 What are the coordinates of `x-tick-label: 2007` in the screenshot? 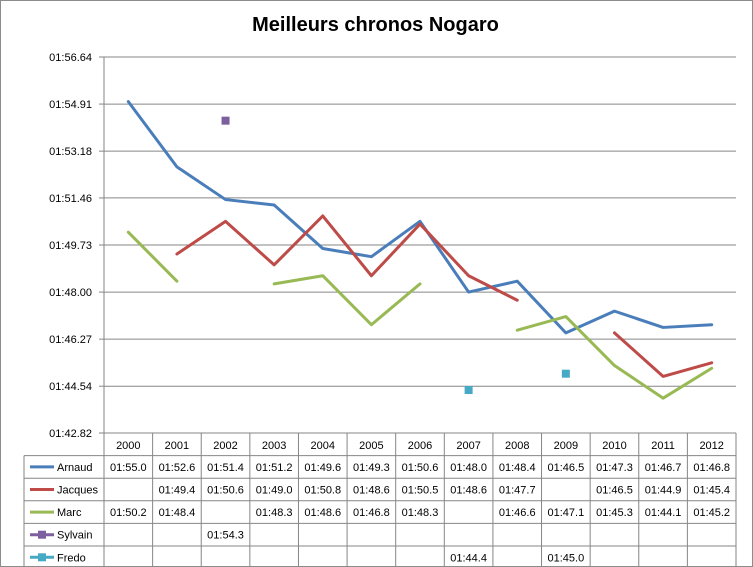 It's located at (468, 446).